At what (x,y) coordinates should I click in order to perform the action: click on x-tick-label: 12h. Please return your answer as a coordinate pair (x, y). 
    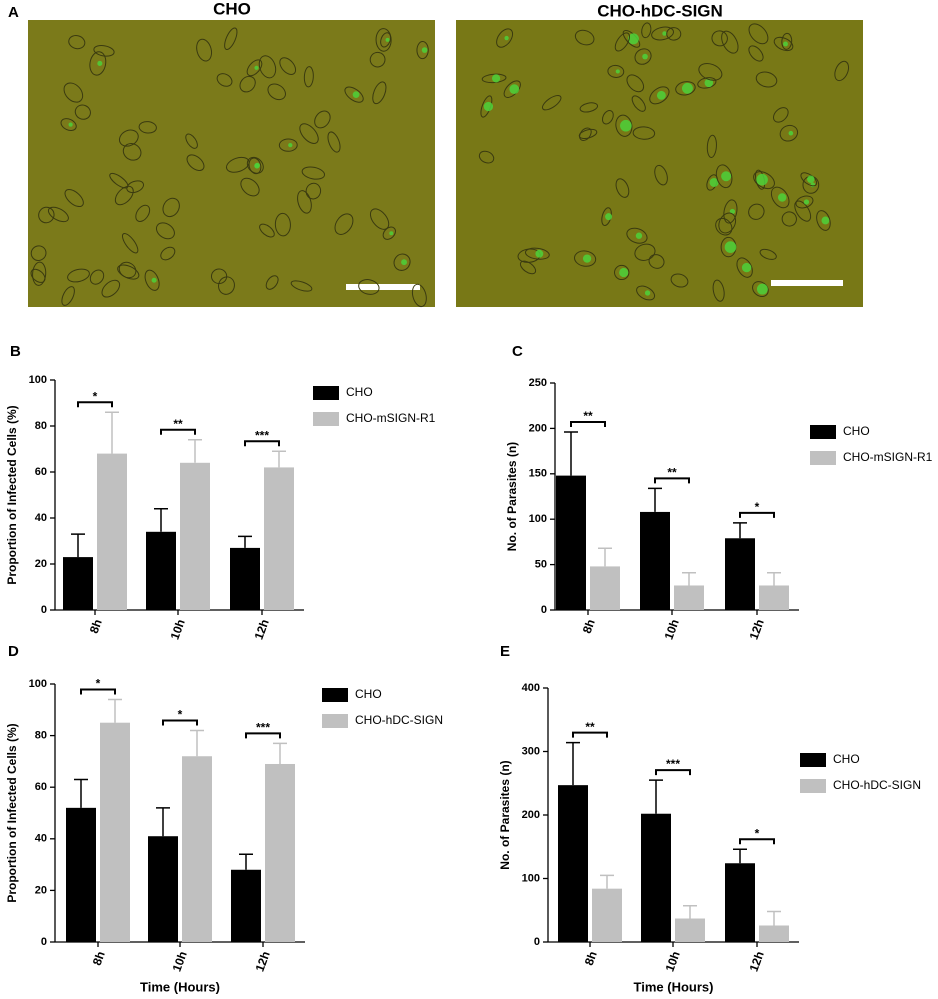
    Looking at the image, I should click on (263, 961).